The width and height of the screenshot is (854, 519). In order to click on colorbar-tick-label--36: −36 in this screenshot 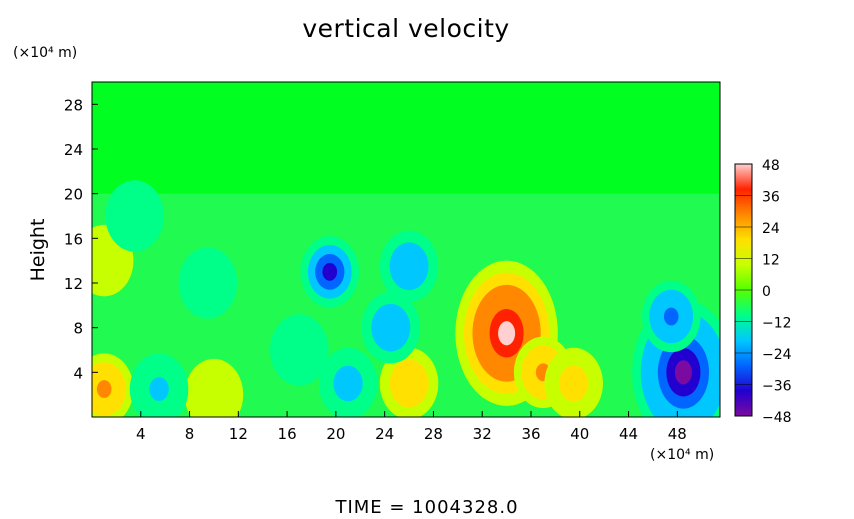, I will do `click(777, 387)`.